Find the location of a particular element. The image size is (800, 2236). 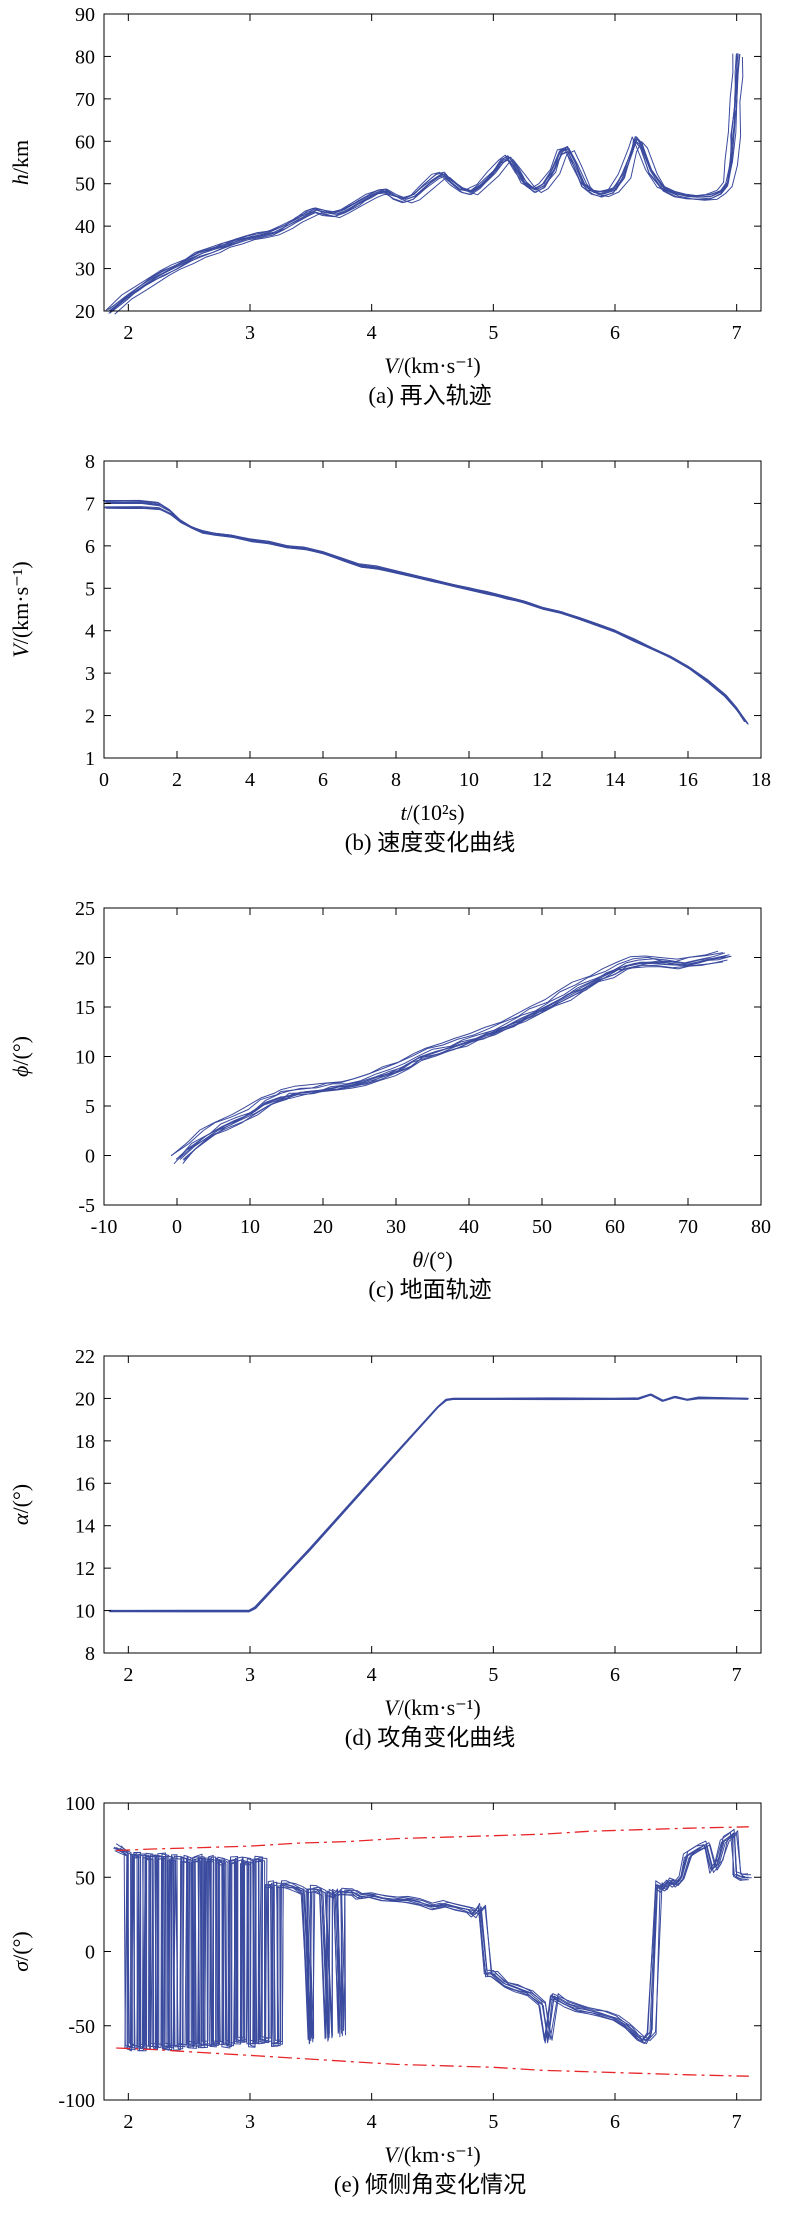

svg-text: 90 is located at coordinates (85, 15).